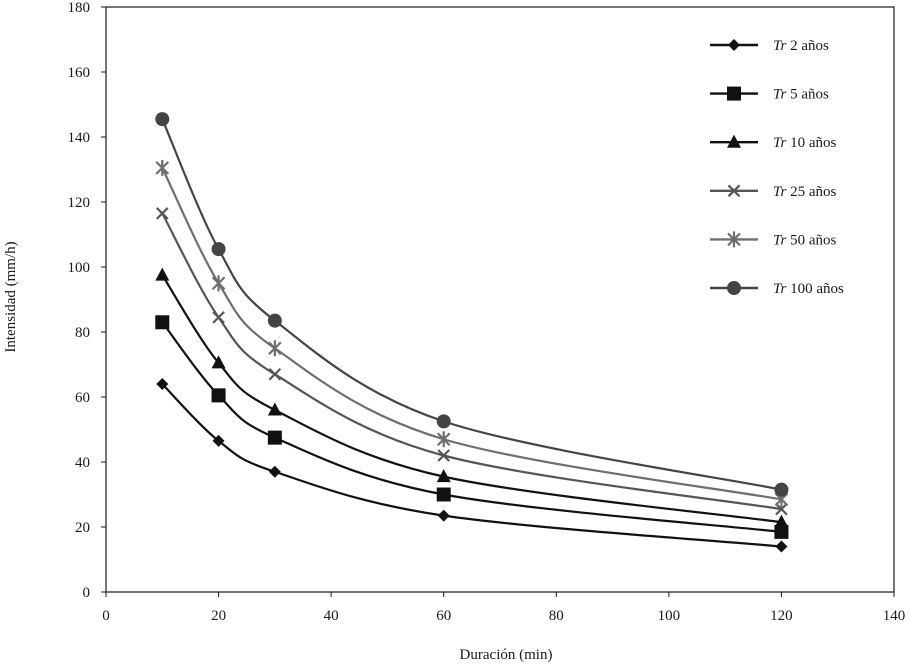  Describe the element at coordinates (811, 143) in the screenshot. I see `legend-label-suffix: 10 años` at that location.